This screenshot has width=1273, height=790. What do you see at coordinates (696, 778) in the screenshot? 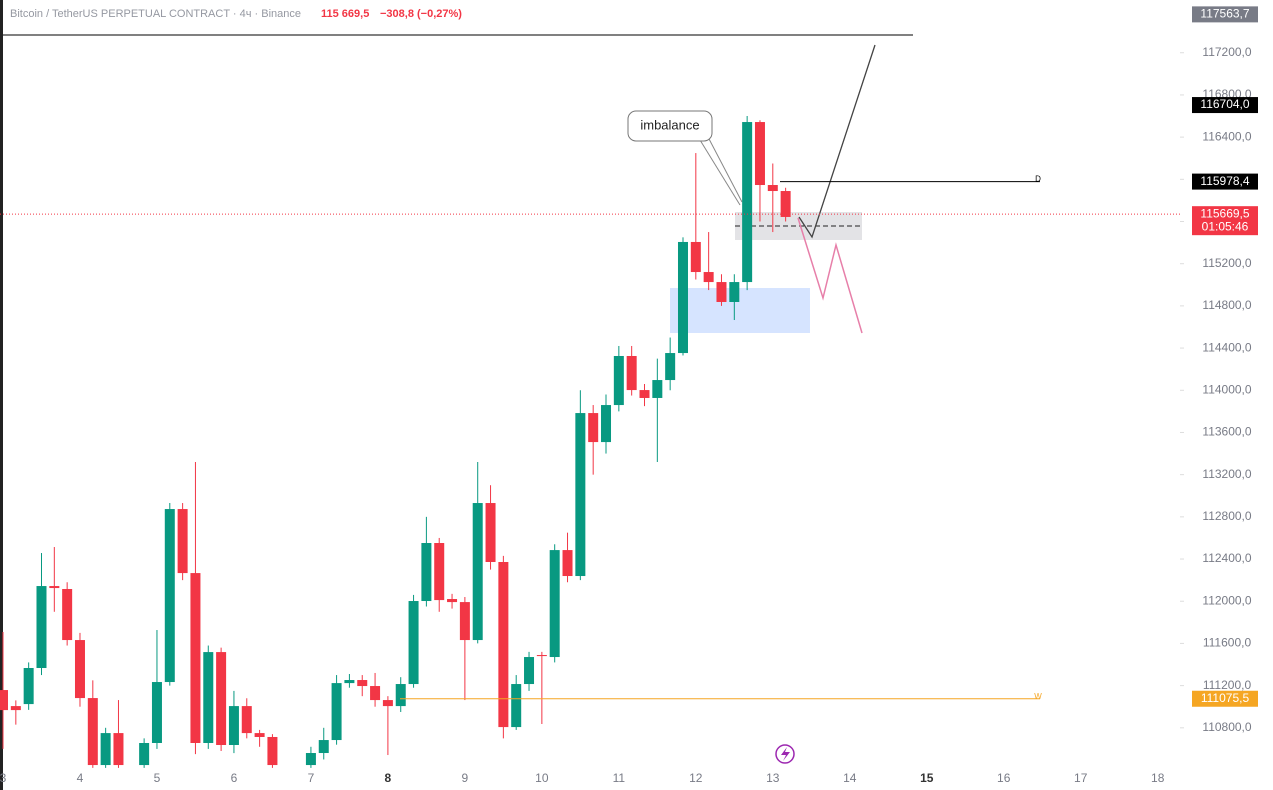
I see `x-tick-label: 12` at bounding box center [696, 778].